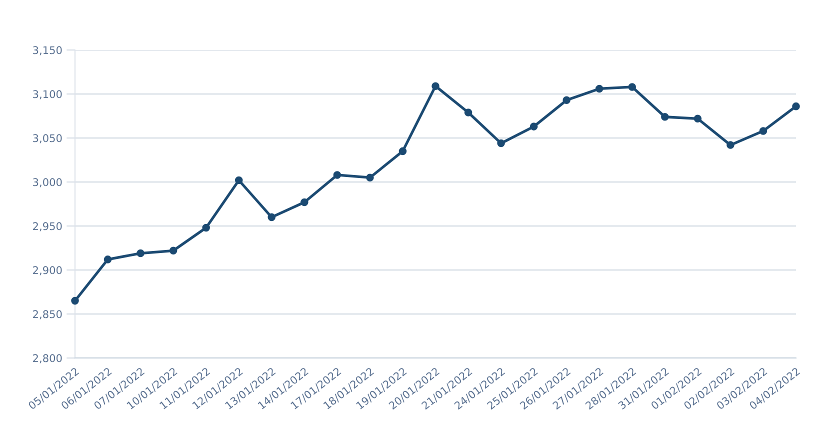 The height and width of the screenshot is (438, 824). I want to click on y-tick-label: 3,000, so click(47, 183).